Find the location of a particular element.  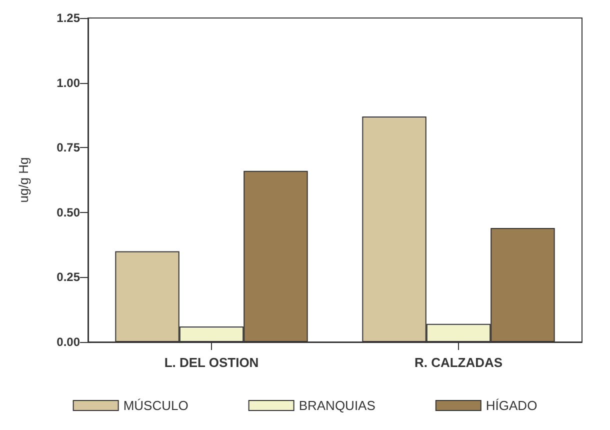

x-tick-label: L. DEL OSTION is located at coordinates (211, 362).